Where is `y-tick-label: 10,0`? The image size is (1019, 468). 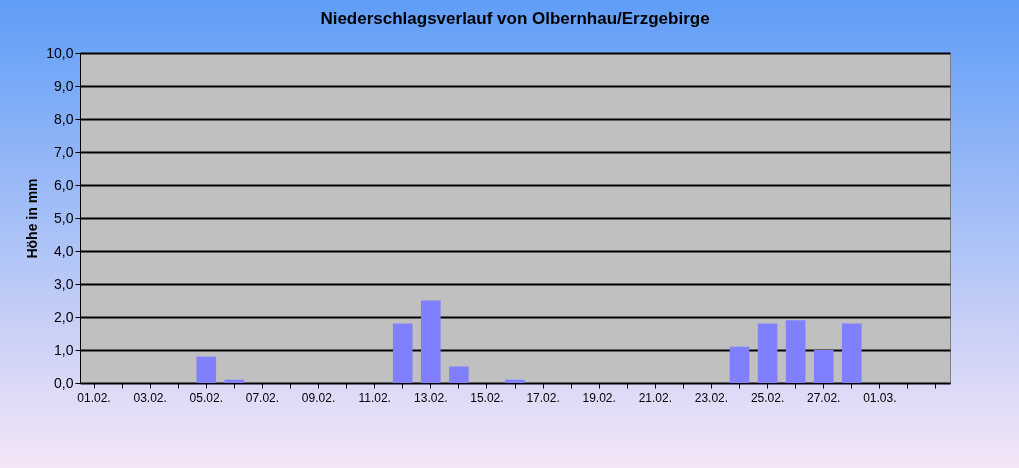
y-tick-label: 10,0 is located at coordinates (60, 52).